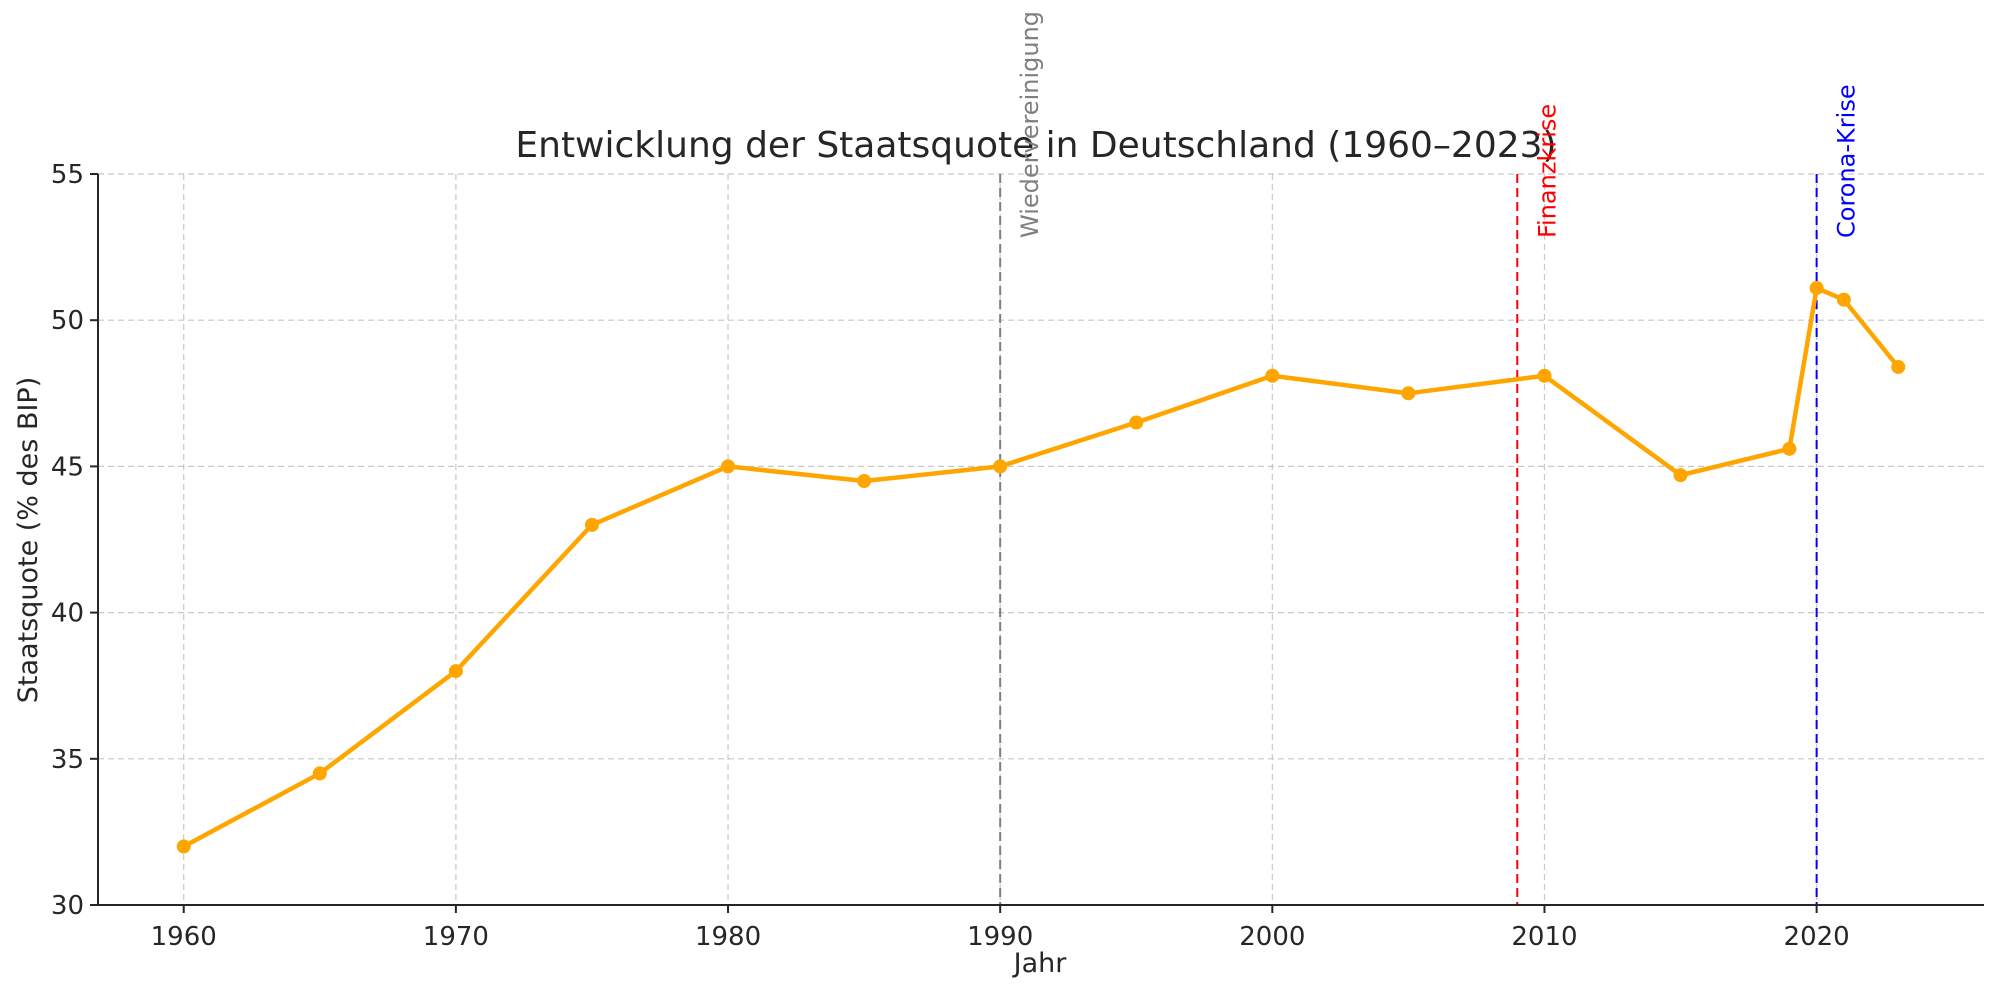 The image size is (2000, 995). Describe the element at coordinates (456, 937) in the screenshot. I see `x-tick-label: 1970` at that location.